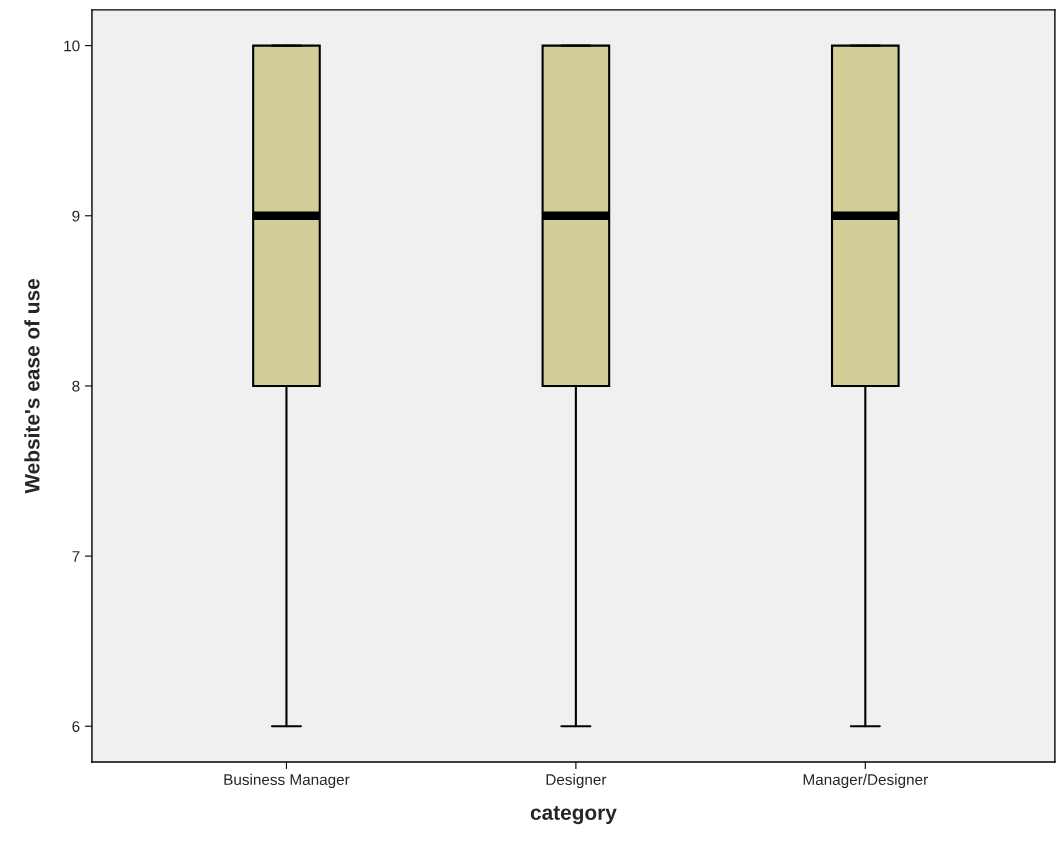 The height and width of the screenshot is (846, 1057). I want to click on x-axis-title: category, so click(573, 815).